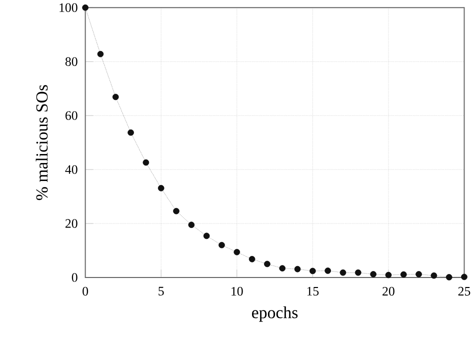  I want to click on y-tick-label: 60, so click(72, 115).